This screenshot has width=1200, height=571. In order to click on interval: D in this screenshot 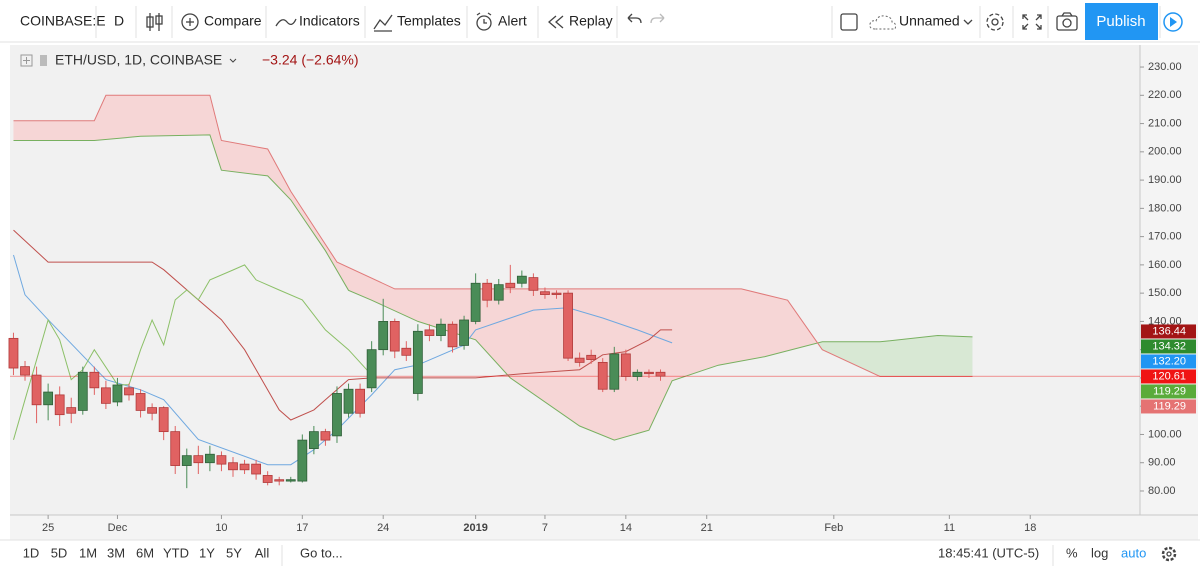, I will do `click(119, 21)`.